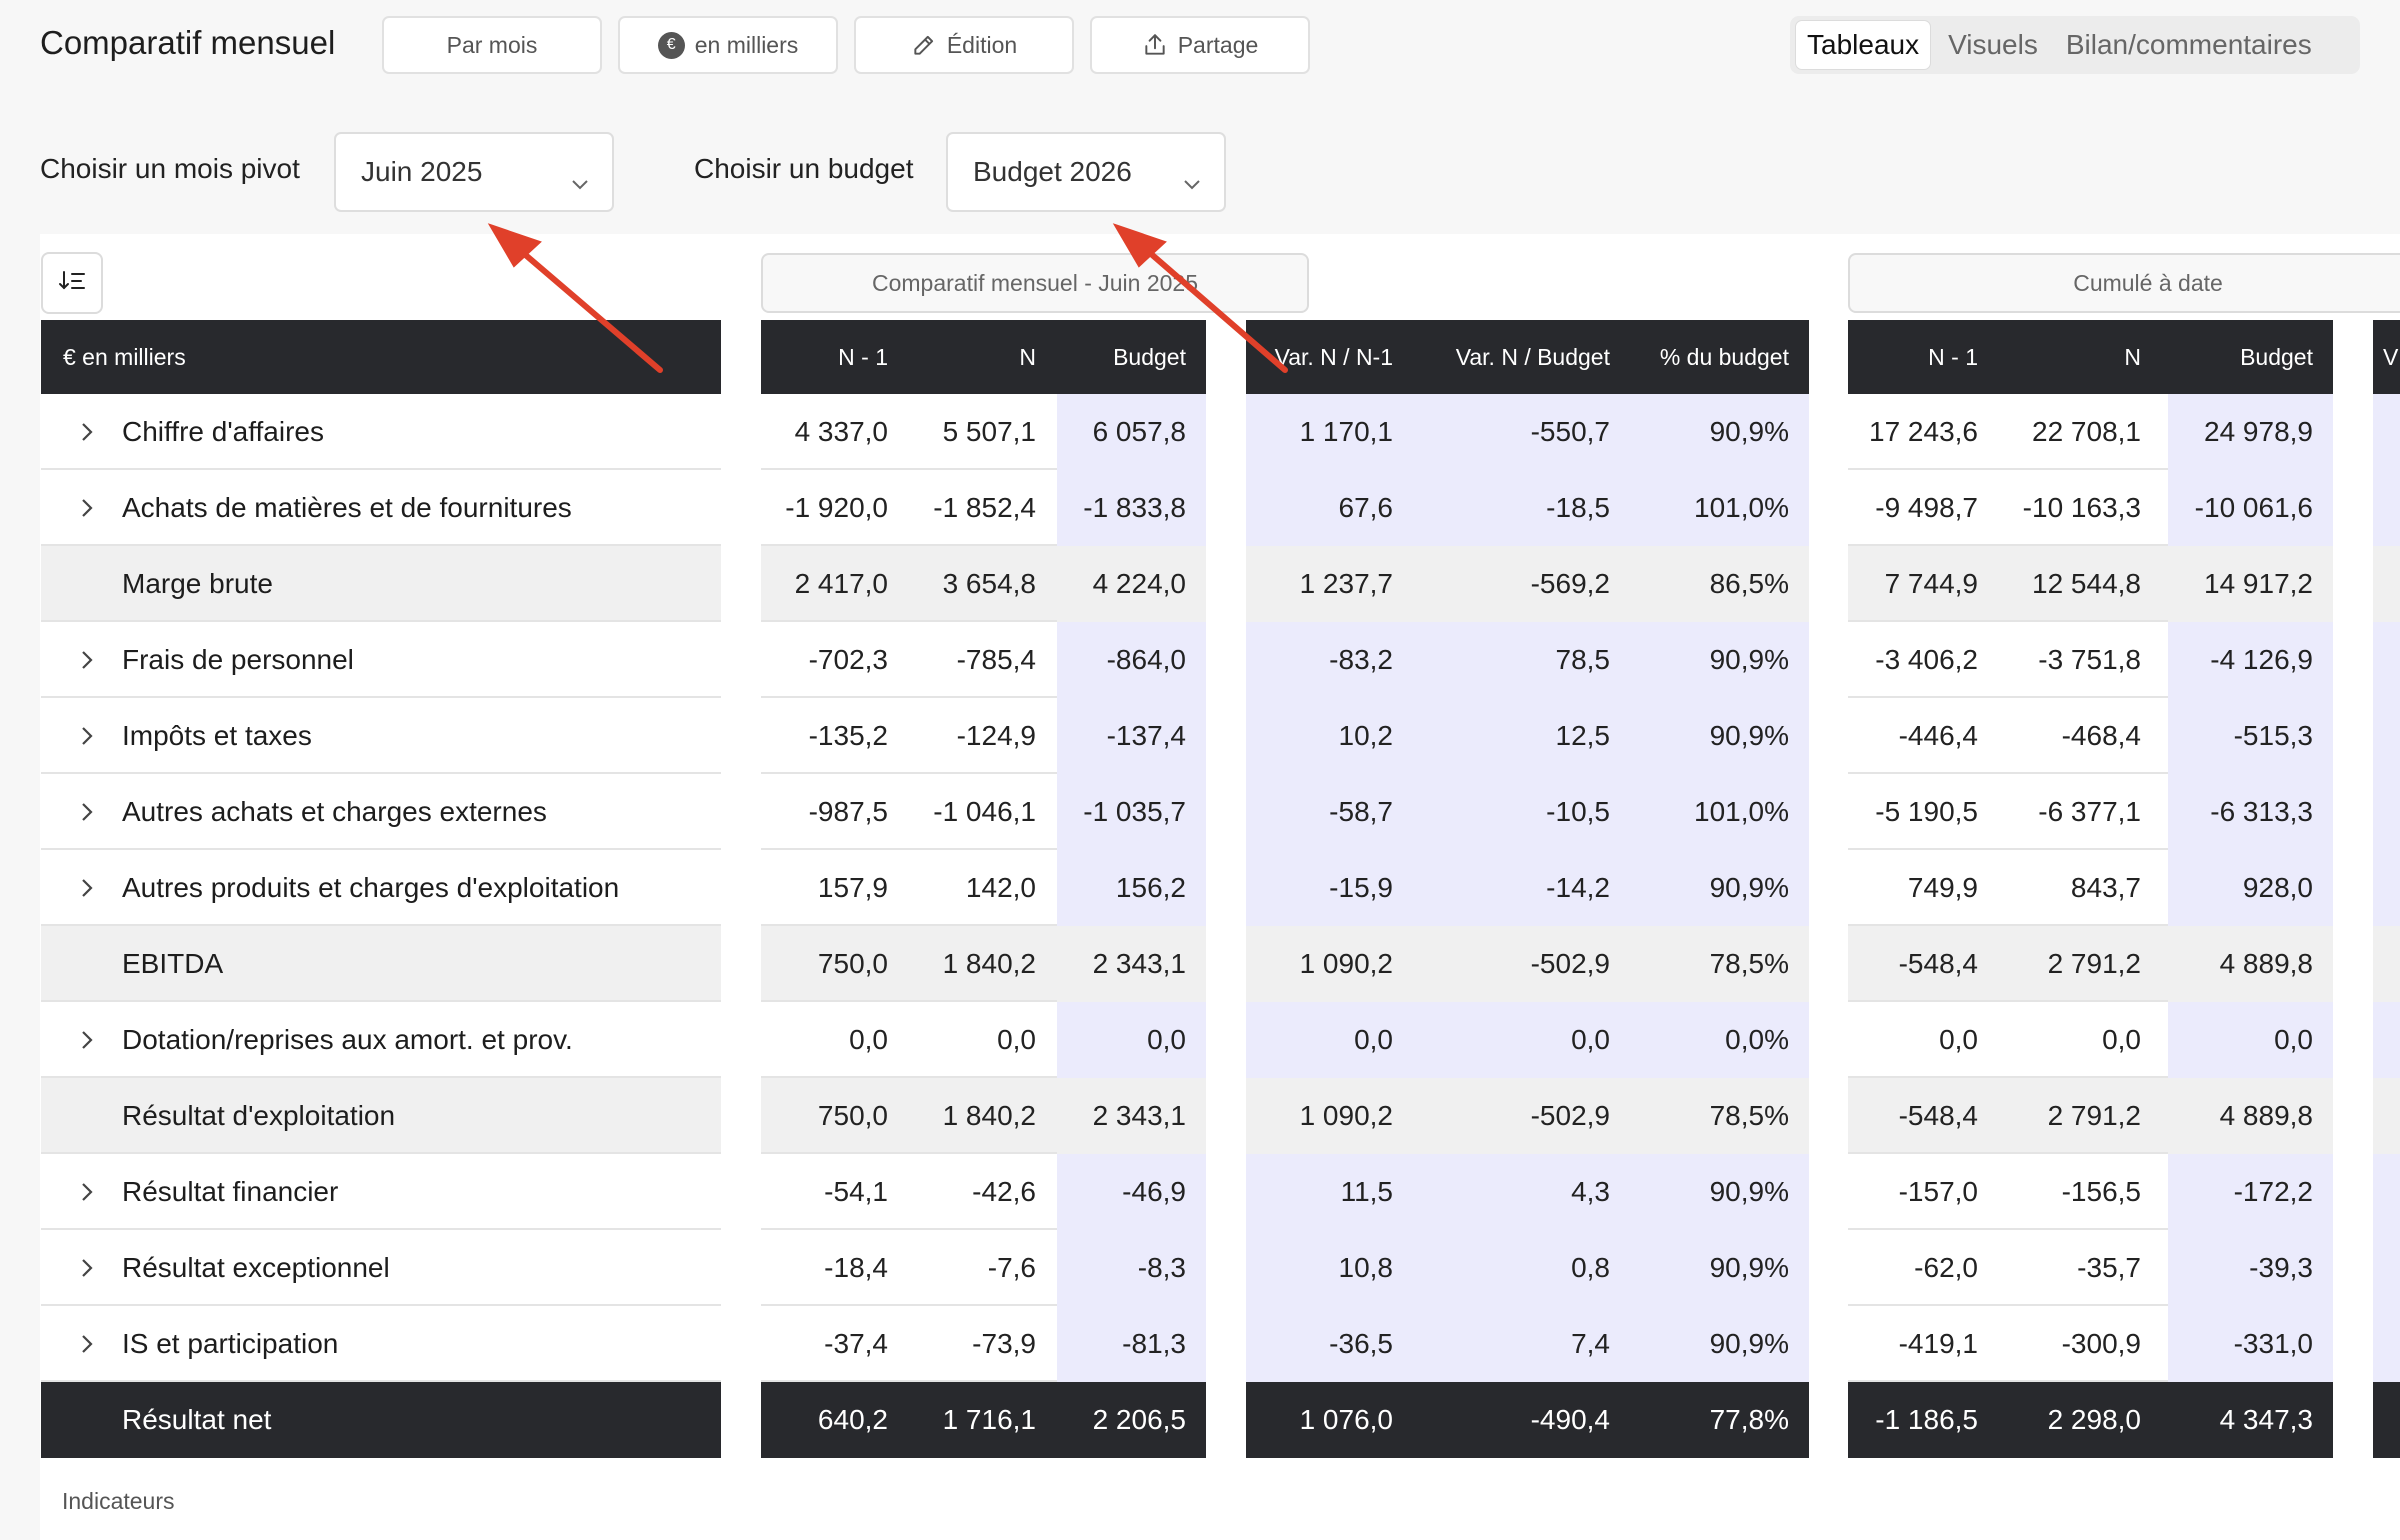 Image resolution: width=2400 pixels, height=1540 pixels. I want to click on header-group-cumulative-var: V, so click(2386, 357).